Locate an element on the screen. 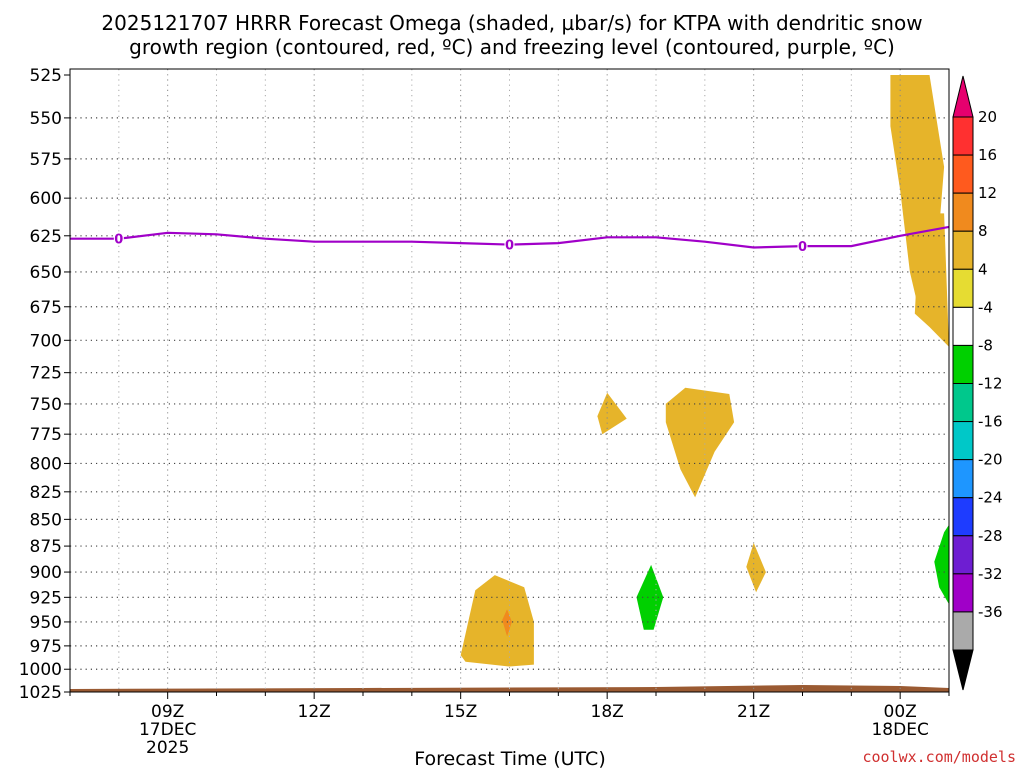 The width and height of the screenshot is (1024, 768). y-tick-label: 800 is located at coordinates (46, 464).